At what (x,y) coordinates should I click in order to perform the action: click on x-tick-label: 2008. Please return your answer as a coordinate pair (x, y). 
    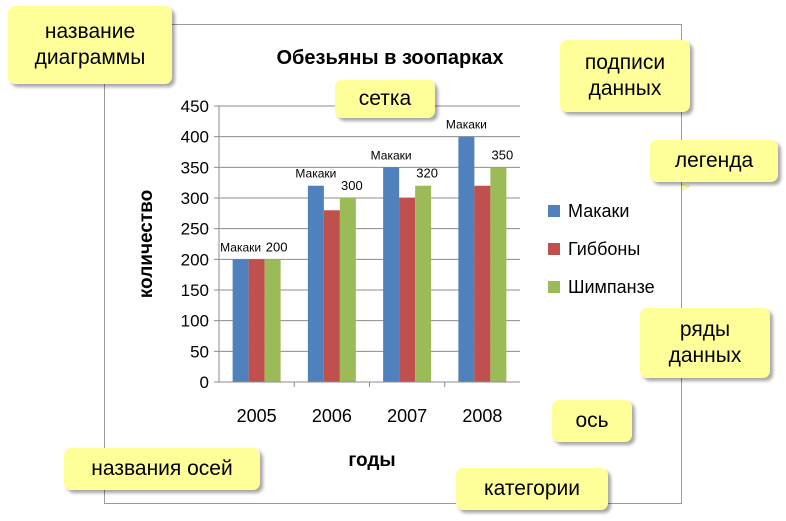
    Looking at the image, I should click on (482, 416).